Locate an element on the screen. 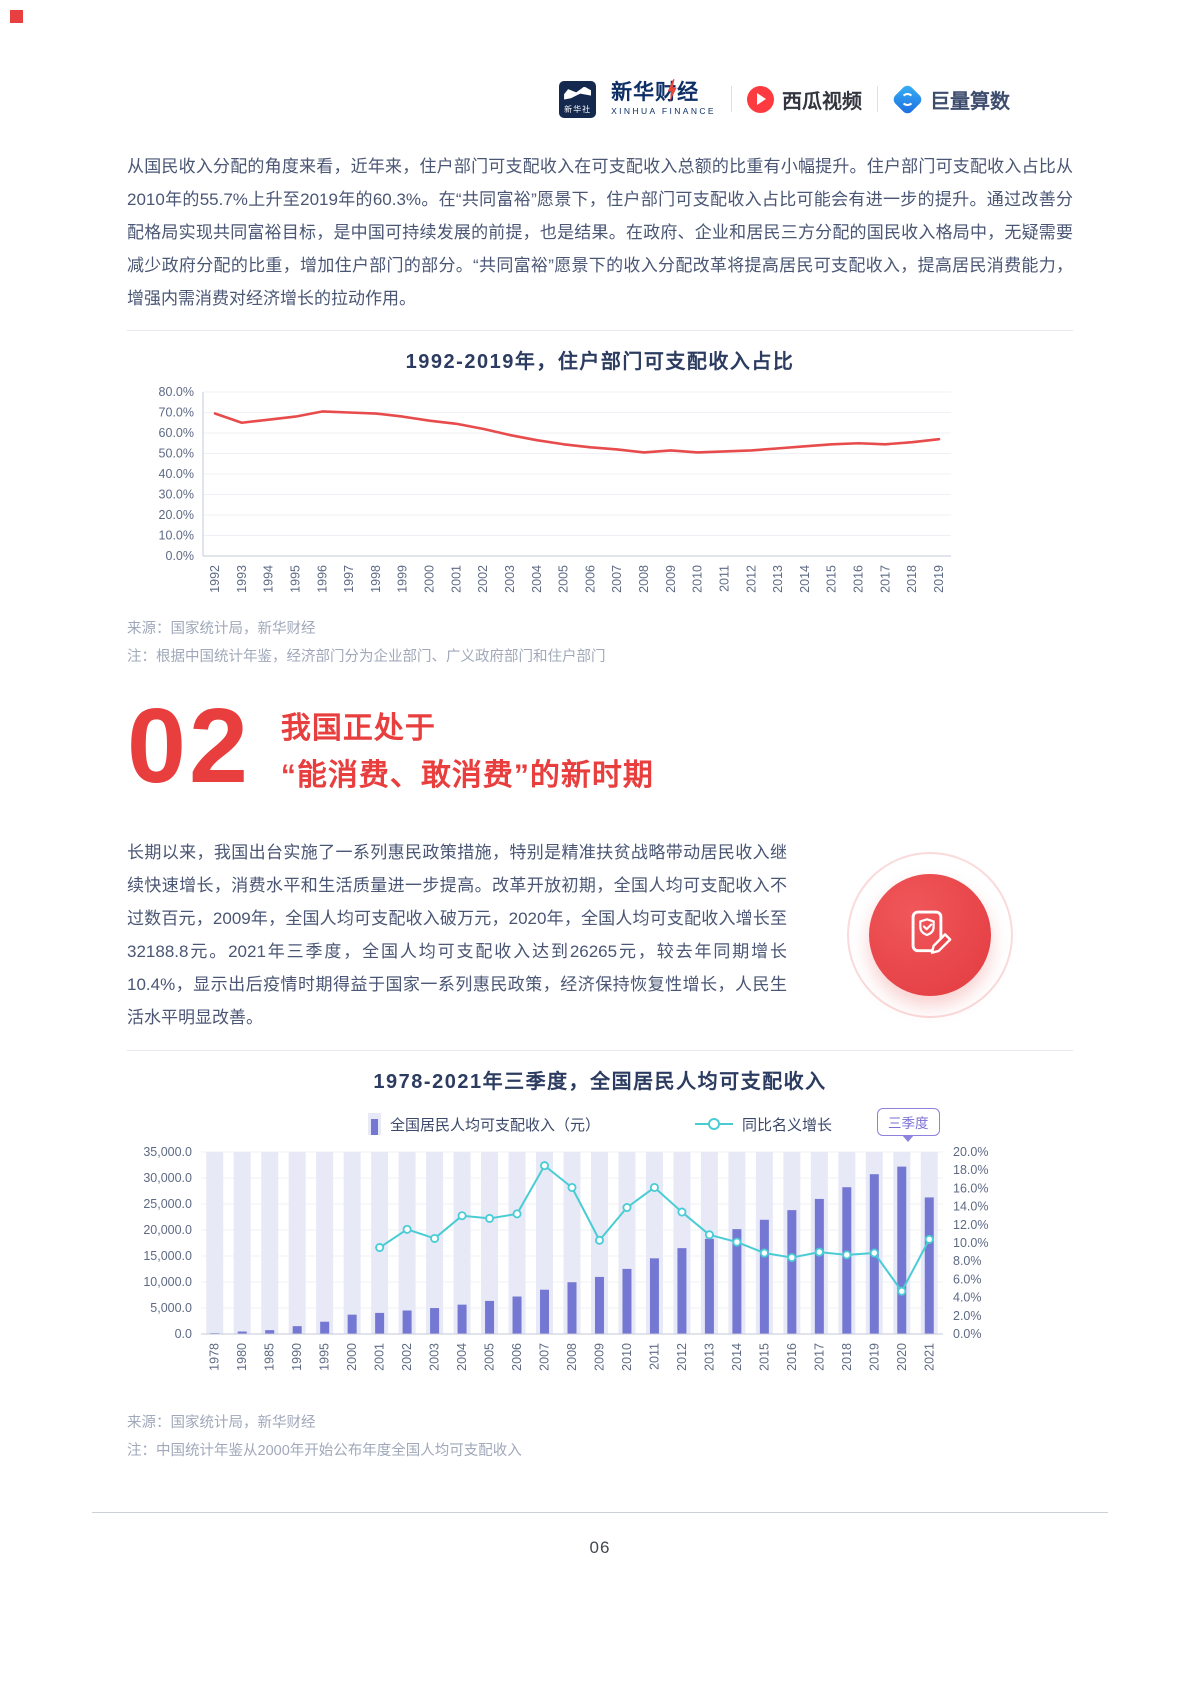 The height and width of the screenshot is (1685, 1200). diamond-icon is located at coordinates (907, 99).